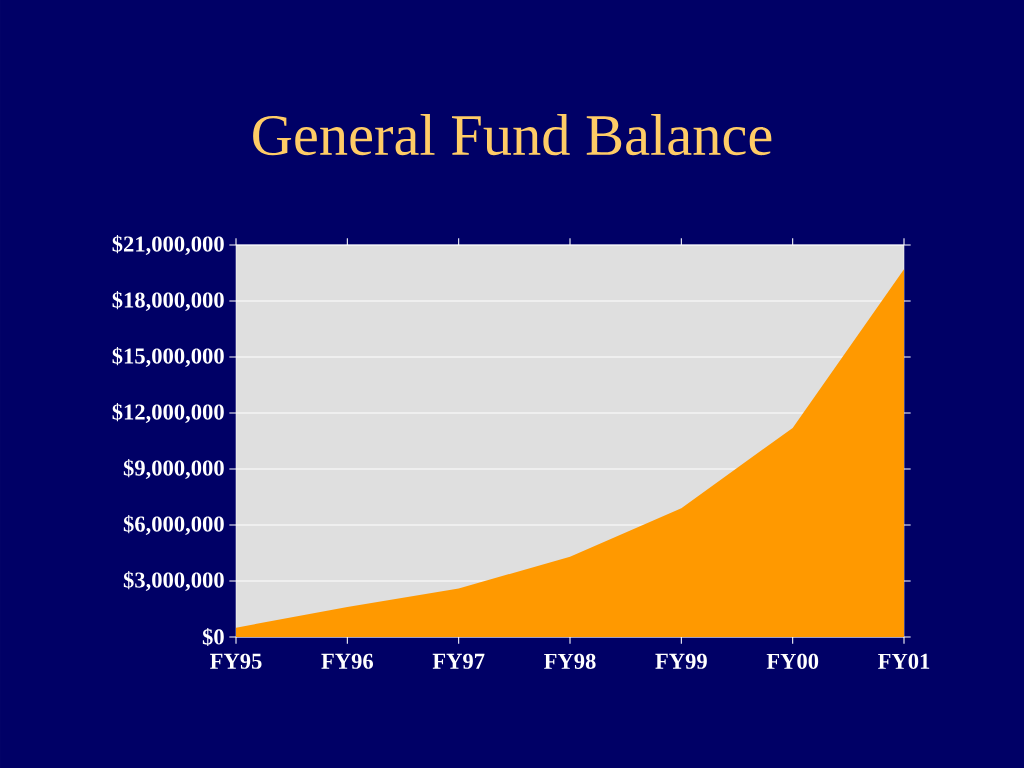  I want to click on x-tick-label: FY95, so click(236, 661).